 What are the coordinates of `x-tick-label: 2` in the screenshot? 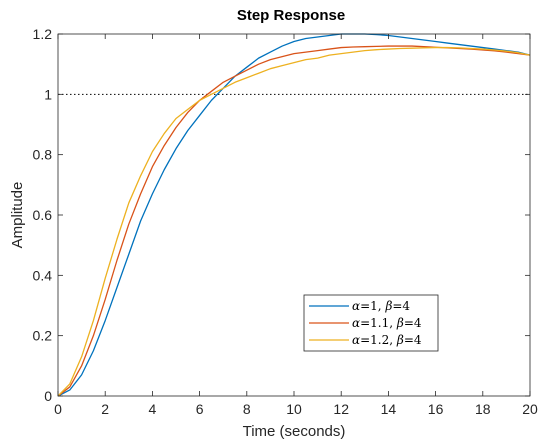 It's located at (105, 409).